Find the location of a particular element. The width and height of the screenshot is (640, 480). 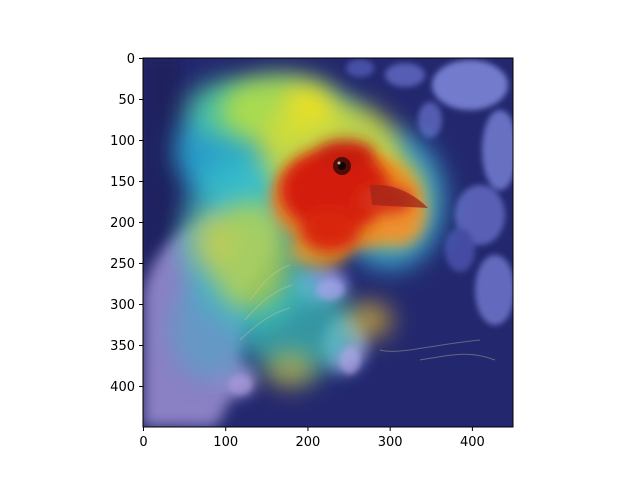

x-tick-label: 400 is located at coordinates (472, 442).